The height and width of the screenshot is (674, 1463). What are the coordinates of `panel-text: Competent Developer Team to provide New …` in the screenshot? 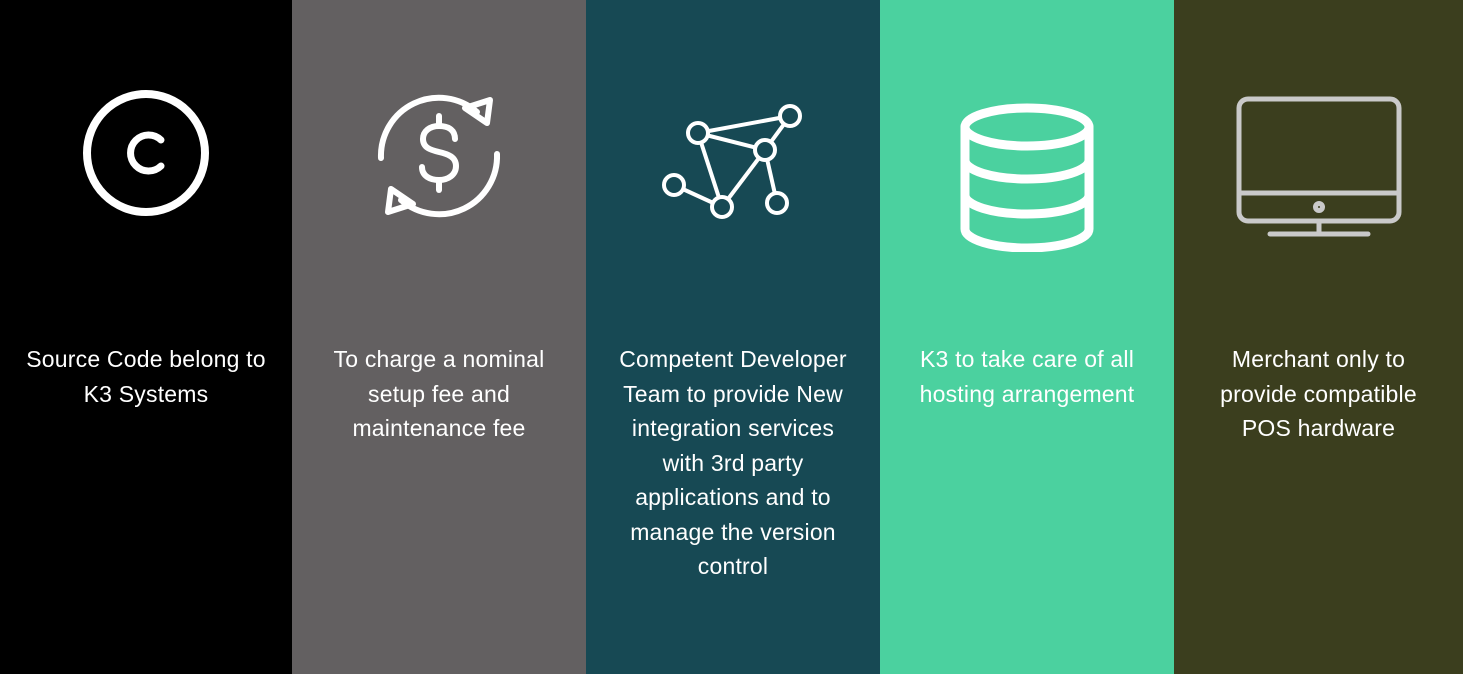 It's located at (733, 462).